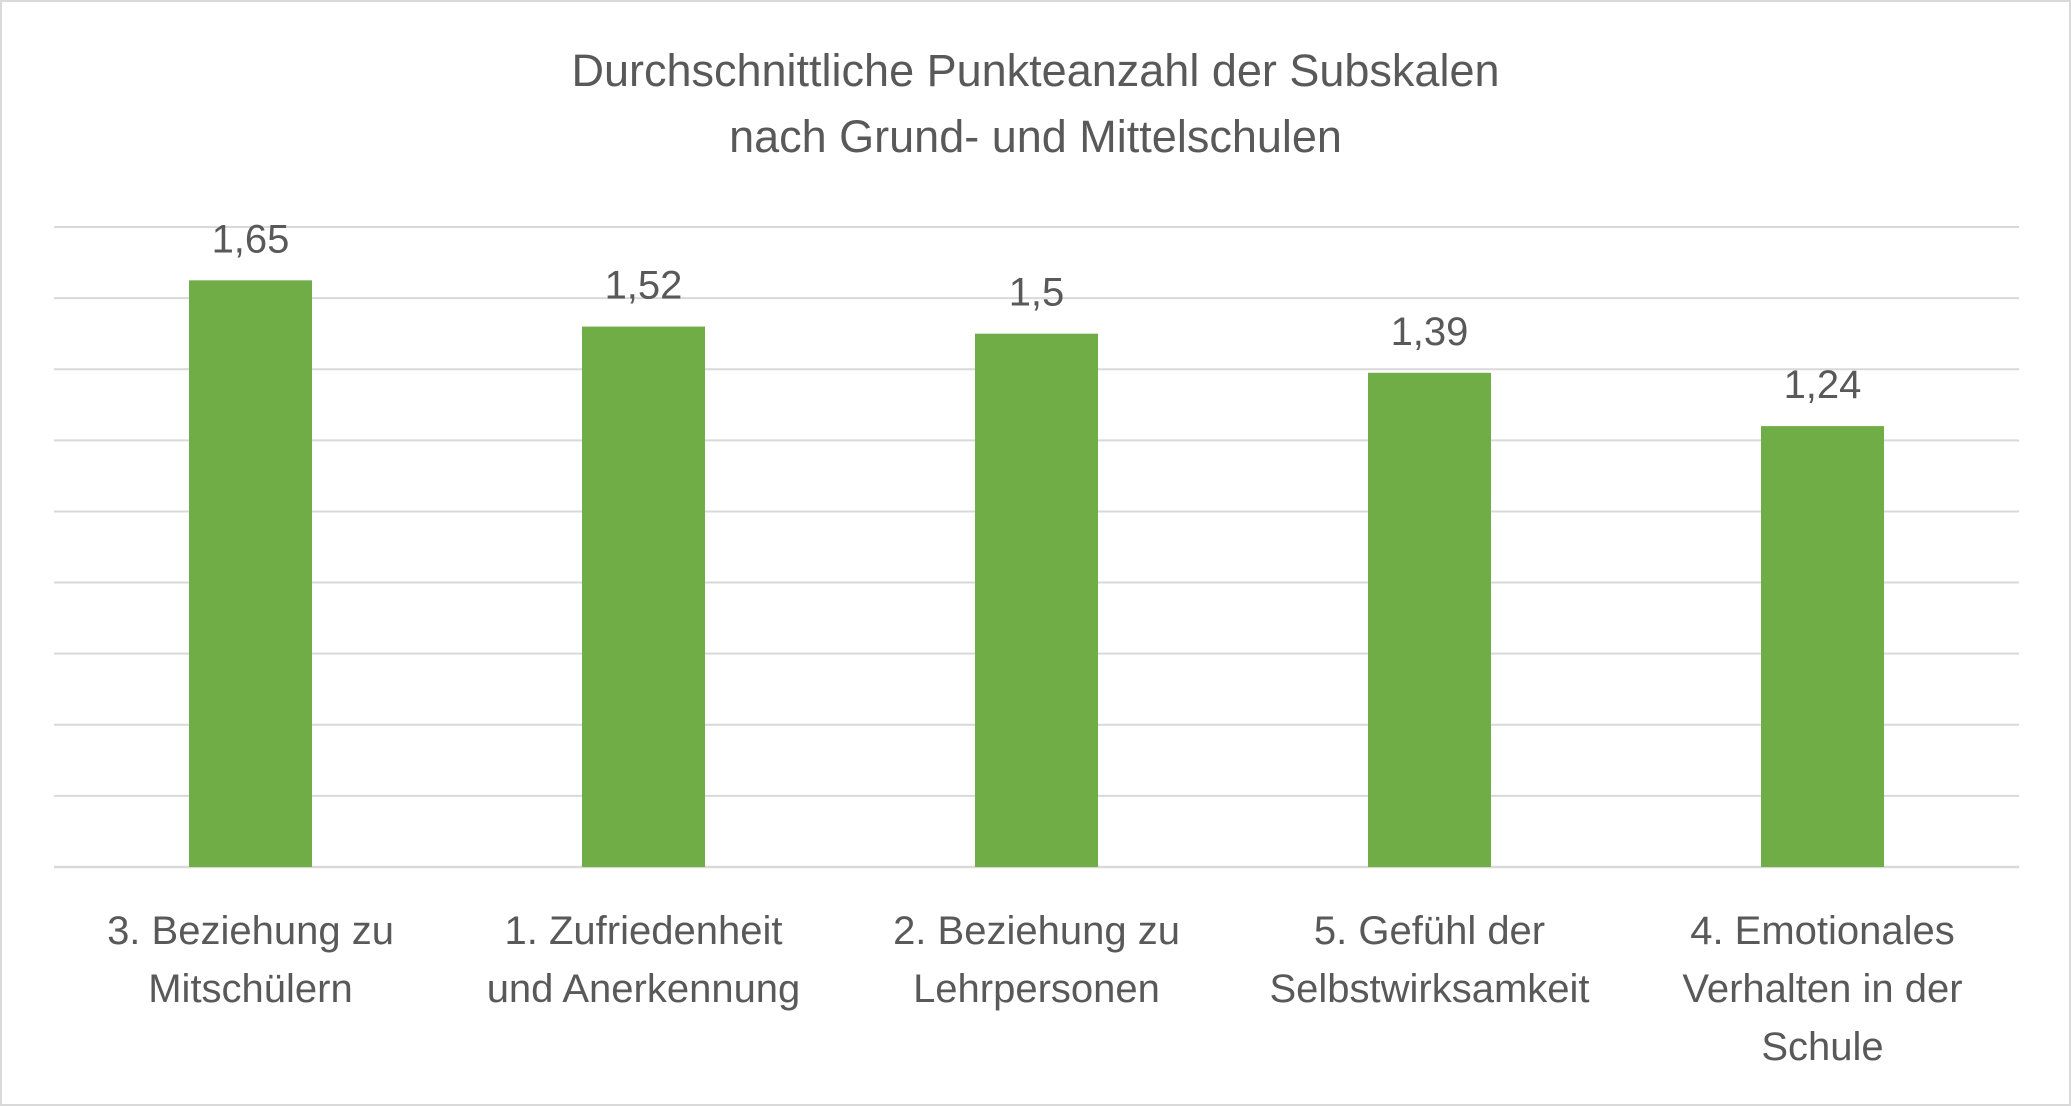 The image size is (2071, 1106). I want to click on data-label: 1,39, so click(1430, 332).